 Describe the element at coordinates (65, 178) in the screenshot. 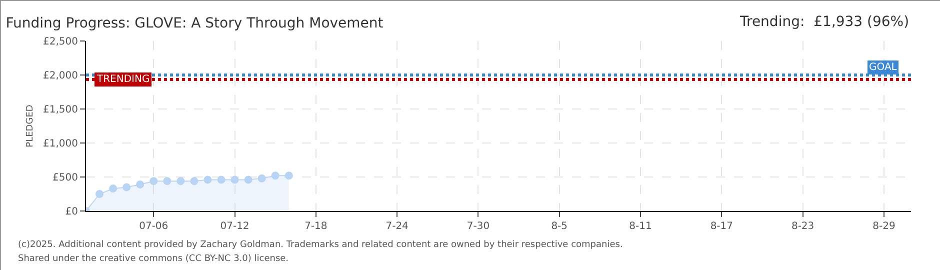

I see `y-tick-label: £500` at that location.